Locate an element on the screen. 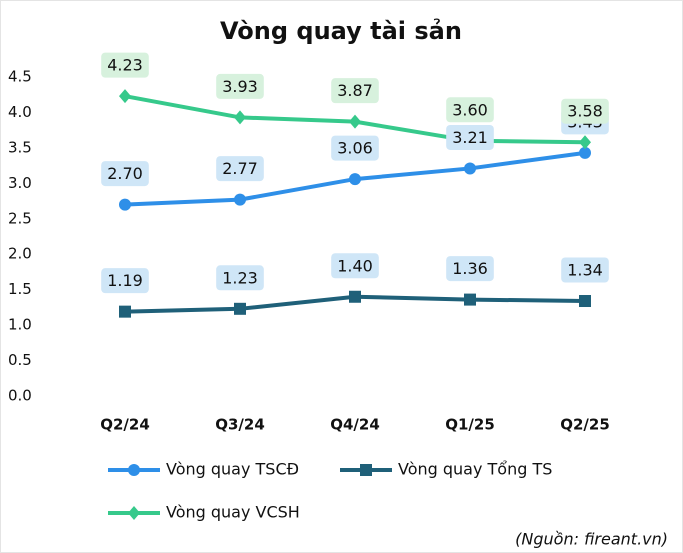 This screenshot has width=683, height=553. y-tick-label: 1.0 is located at coordinates (20, 325).